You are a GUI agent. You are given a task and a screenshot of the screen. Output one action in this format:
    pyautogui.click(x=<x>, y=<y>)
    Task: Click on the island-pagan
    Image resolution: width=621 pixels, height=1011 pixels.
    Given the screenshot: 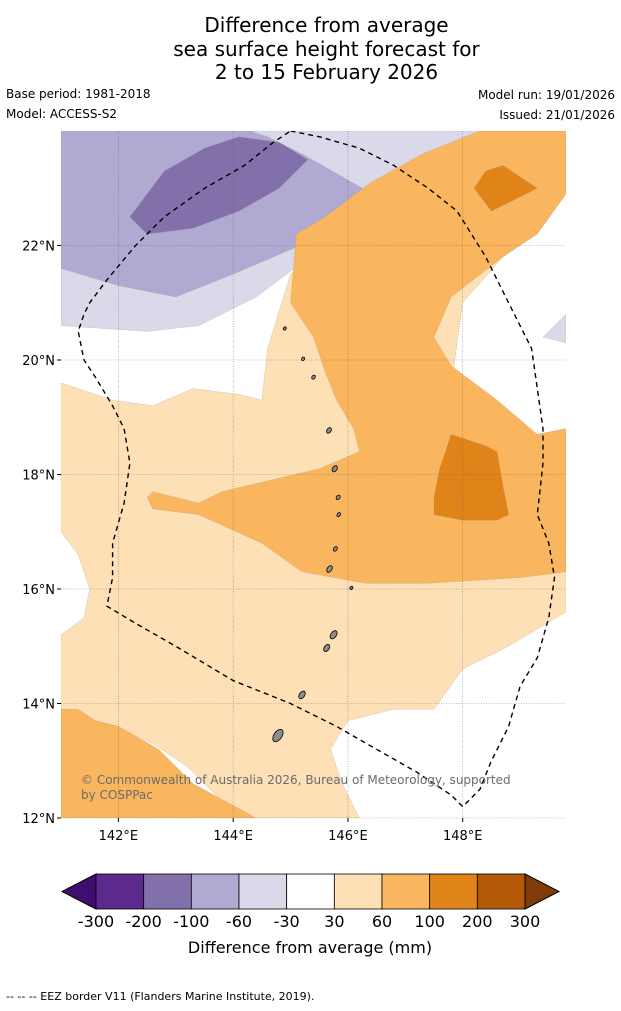 What is the action you would take?
    pyautogui.click(x=334, y=469)
    